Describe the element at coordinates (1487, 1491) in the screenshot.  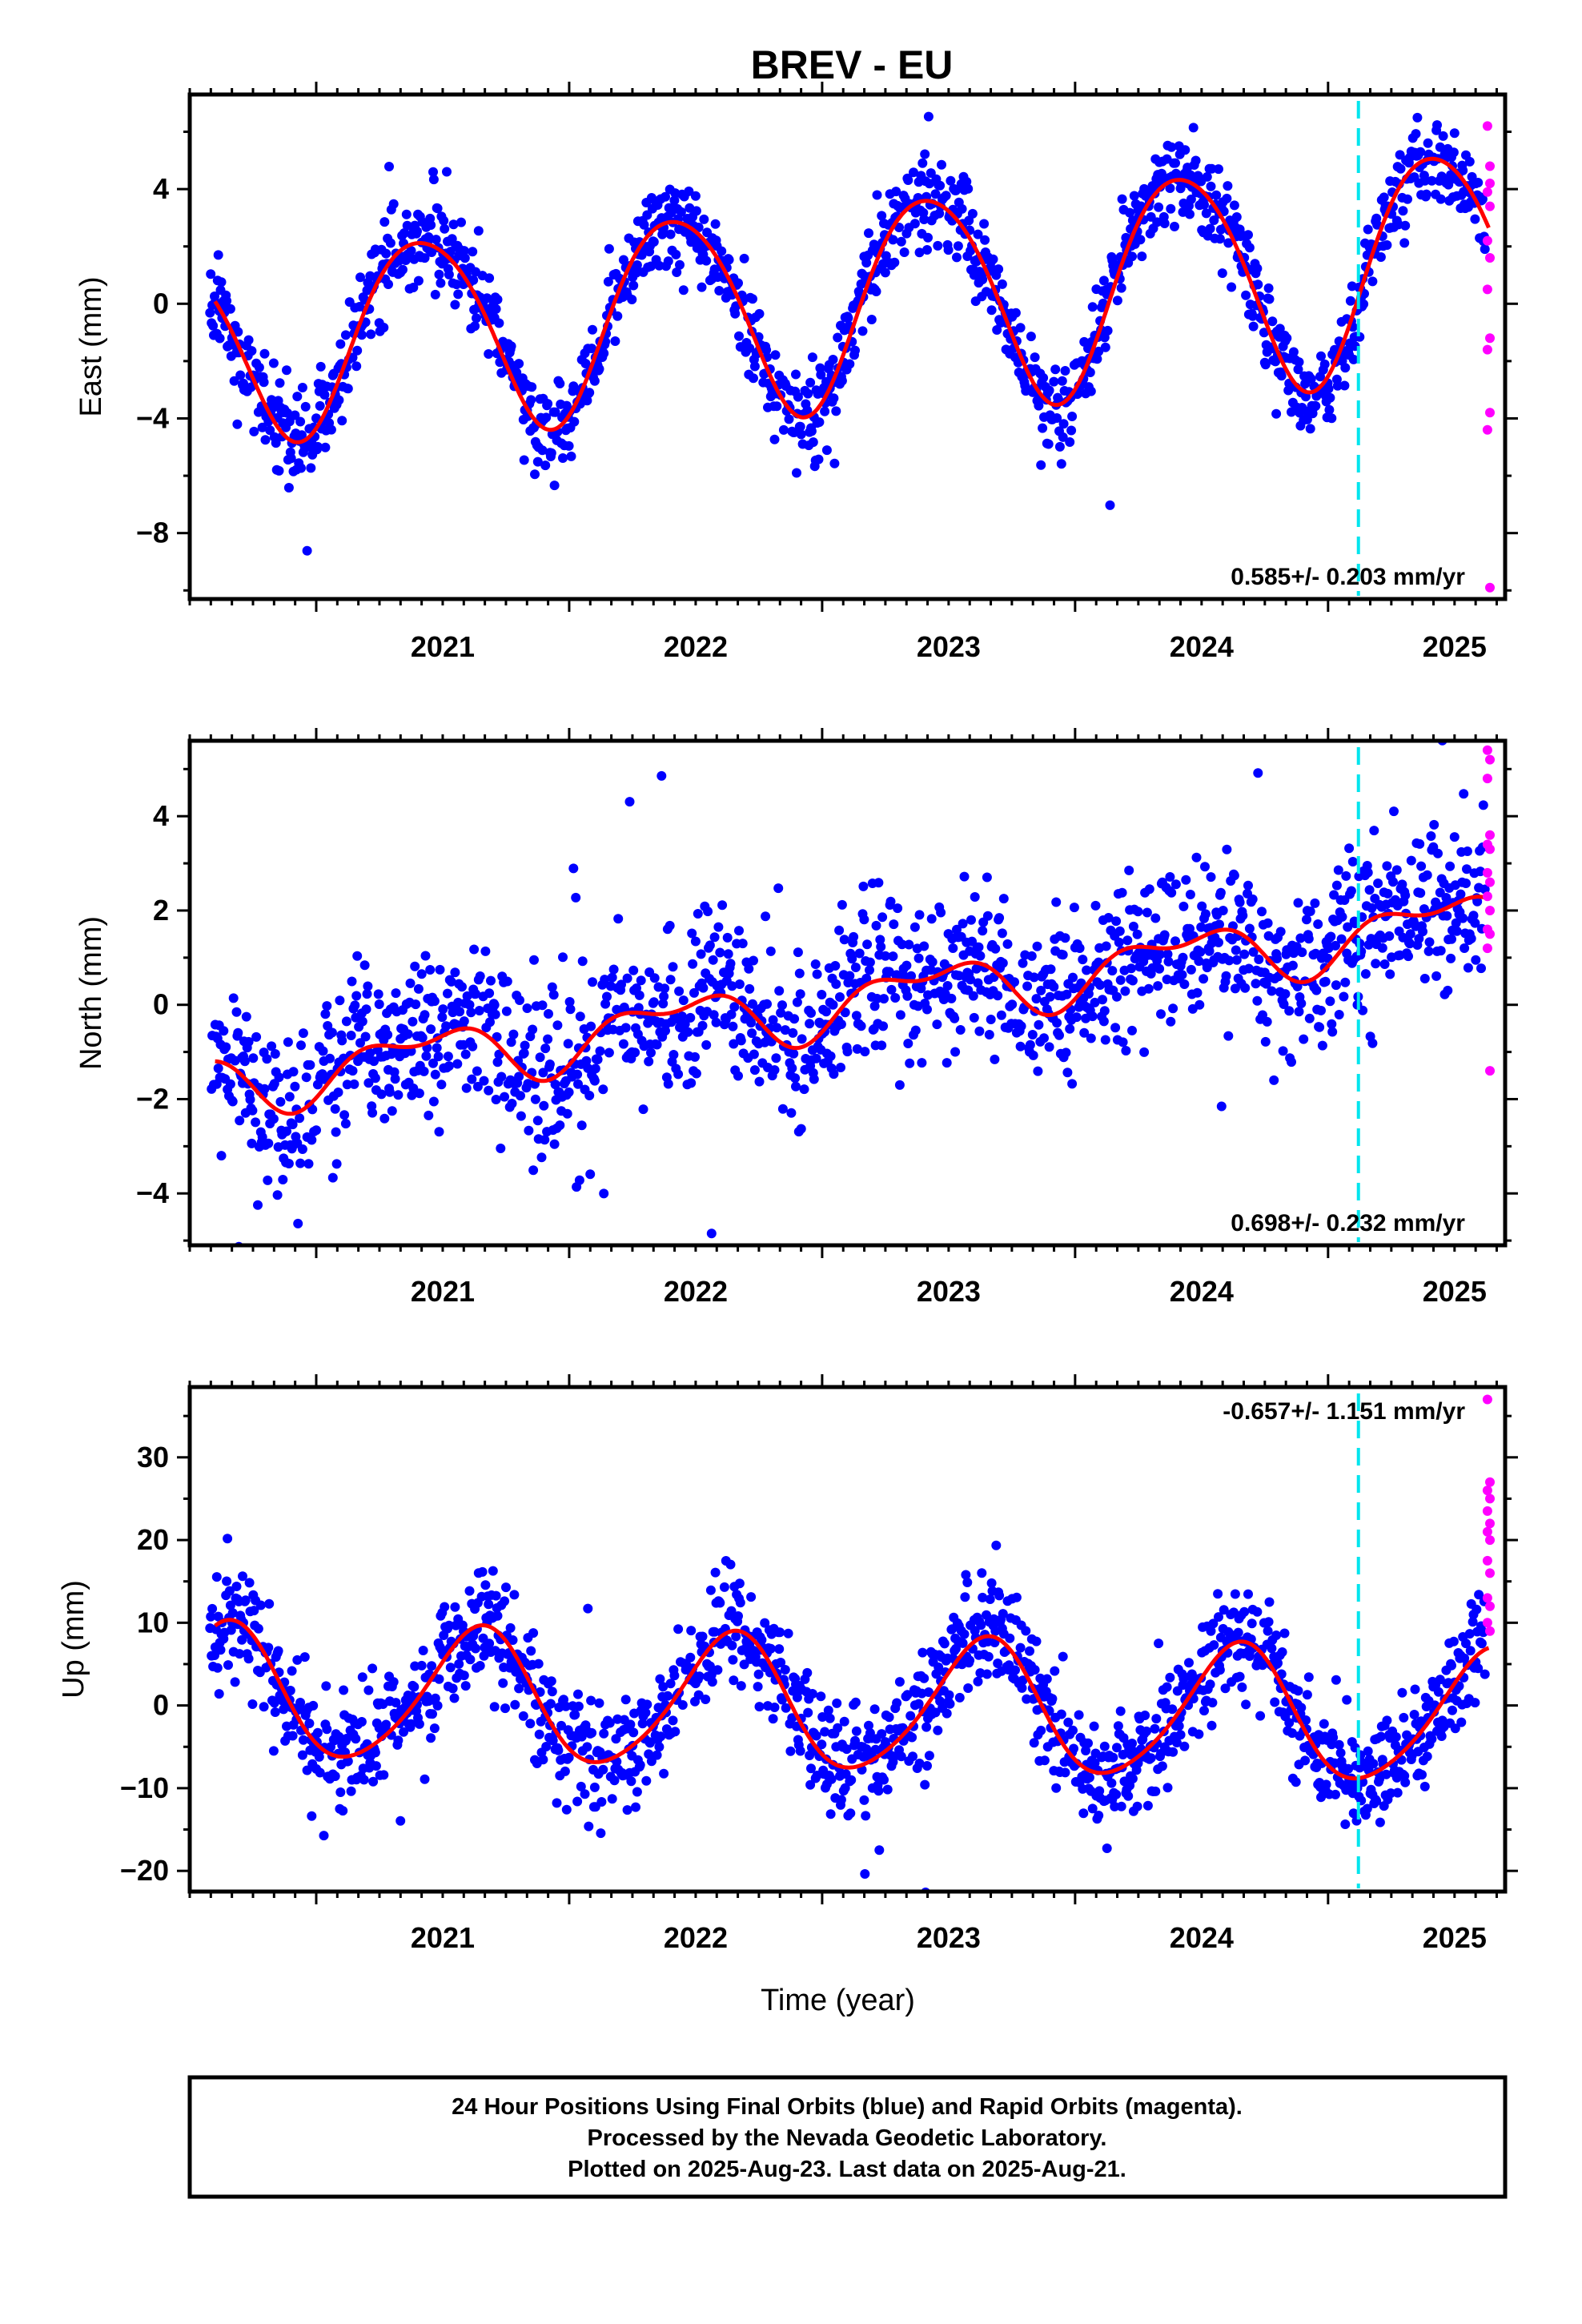
I see `rapid-point` at that location.